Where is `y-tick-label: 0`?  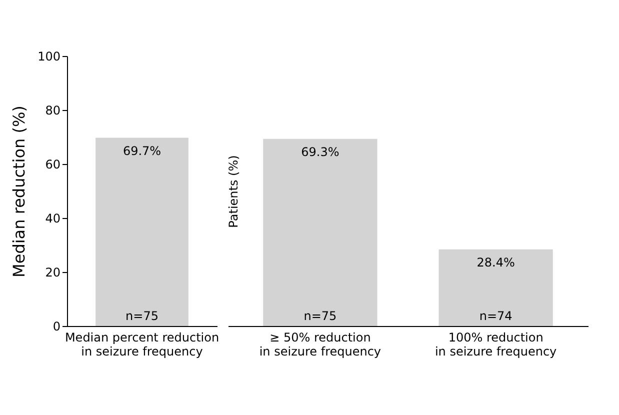 y-tick-label: 0 is located at coordinates (56, 327).